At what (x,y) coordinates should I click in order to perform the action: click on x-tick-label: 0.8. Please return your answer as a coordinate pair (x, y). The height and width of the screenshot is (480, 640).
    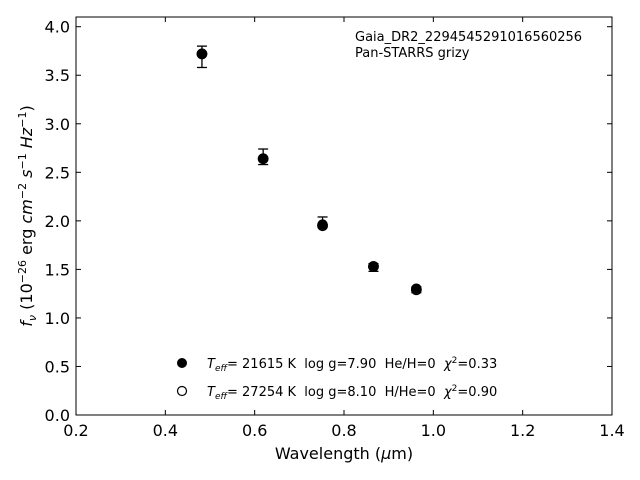
    Looking at the image, I should click on (343, 430).